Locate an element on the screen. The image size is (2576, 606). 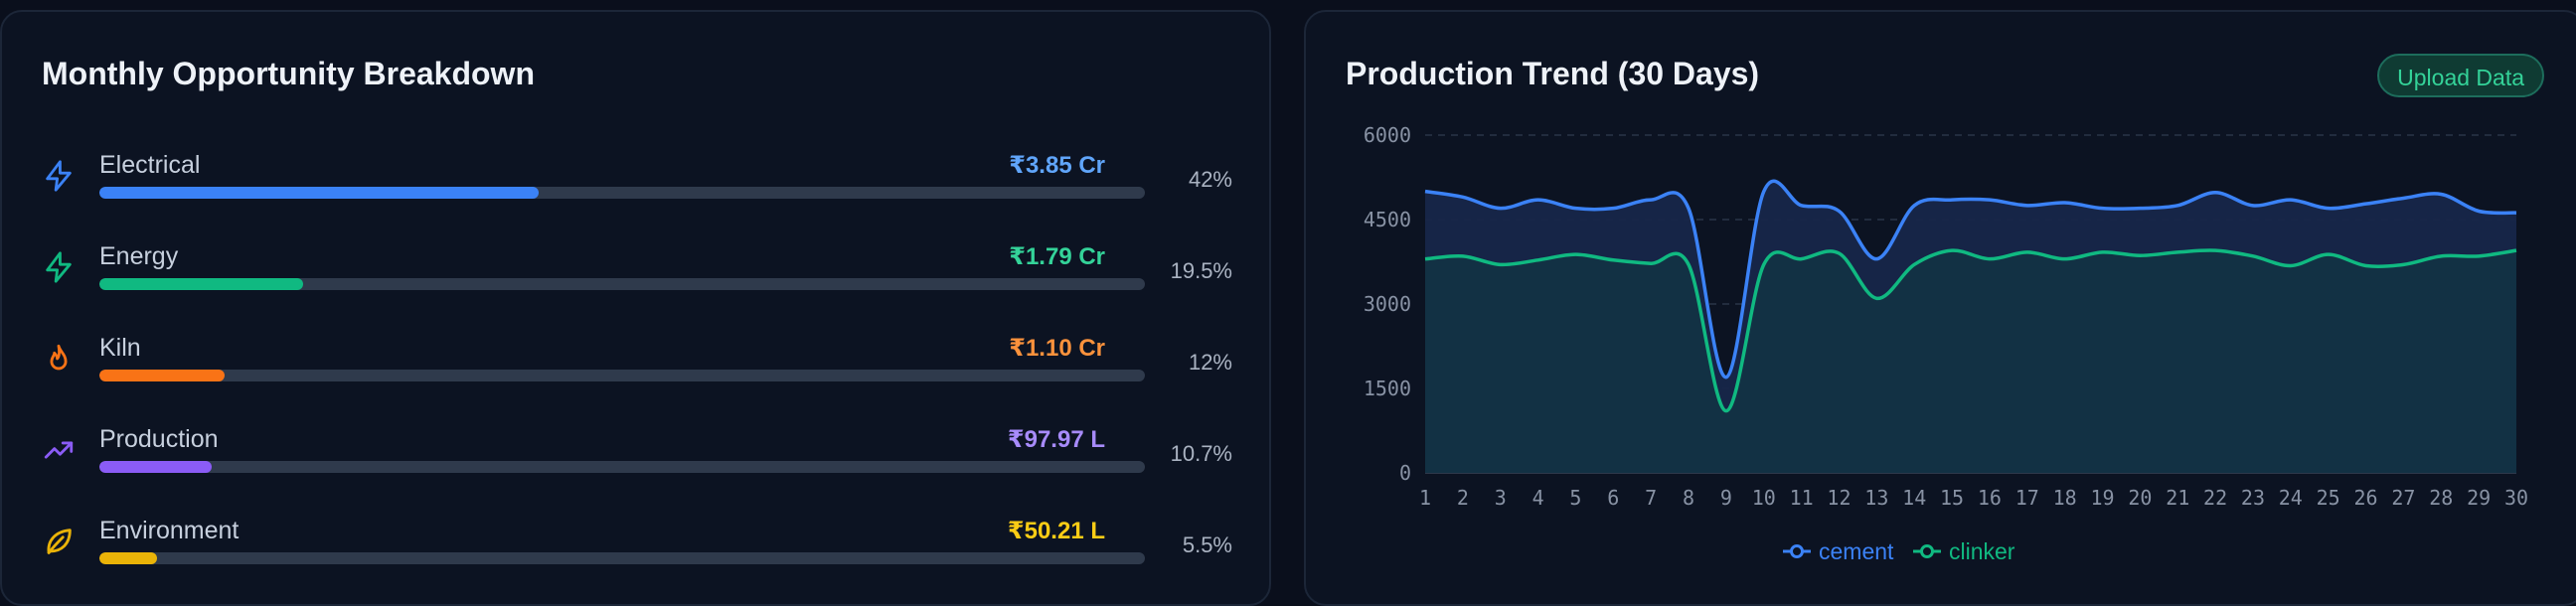
category-row-production: Production ₹97.97 L 10.7% is located at coordinates (638, 465).